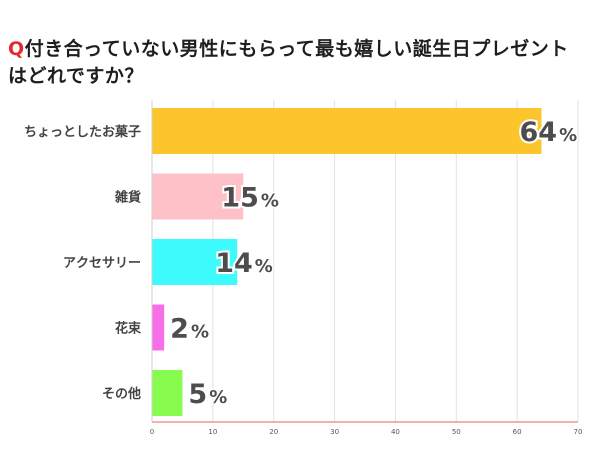 This screenshot has width=615, height=461. I want to click on title-line-2: はどれですか？, so click(76, 76).